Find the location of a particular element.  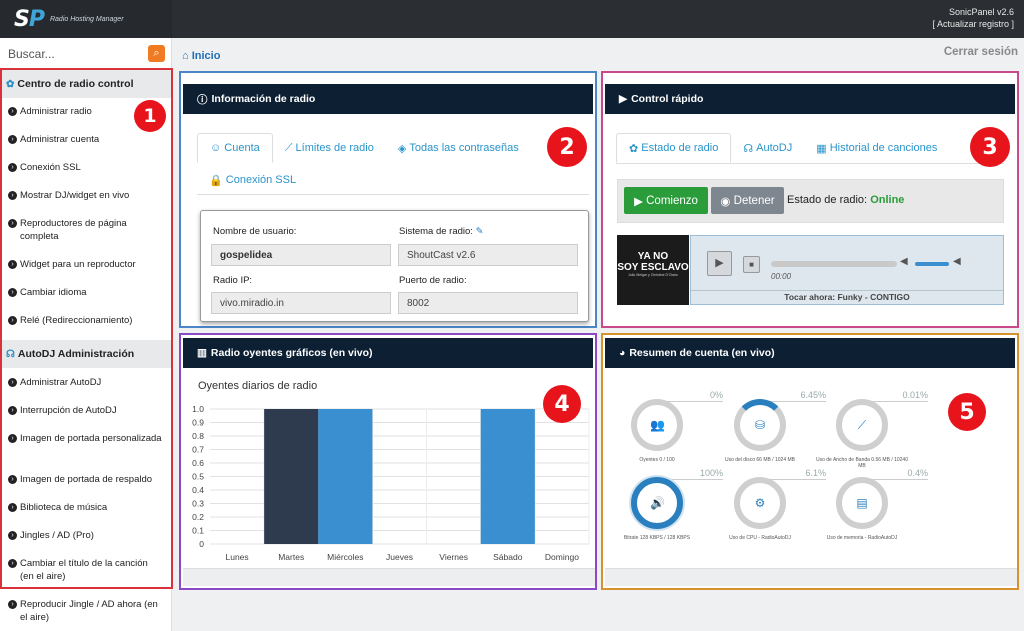

version-info: SonicPanel v2.6 [ Actualizar registro ] is located at coordinates (973, 18).